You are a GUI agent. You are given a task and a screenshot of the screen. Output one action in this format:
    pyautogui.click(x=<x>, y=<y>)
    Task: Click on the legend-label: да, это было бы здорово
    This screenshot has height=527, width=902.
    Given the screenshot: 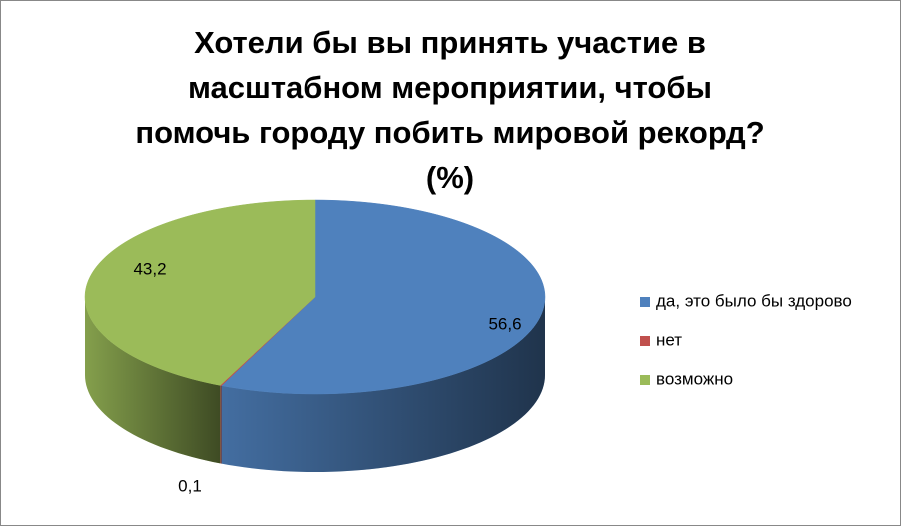 What is the action you would take?
    pyautogui.click(x=754, y=300)
    